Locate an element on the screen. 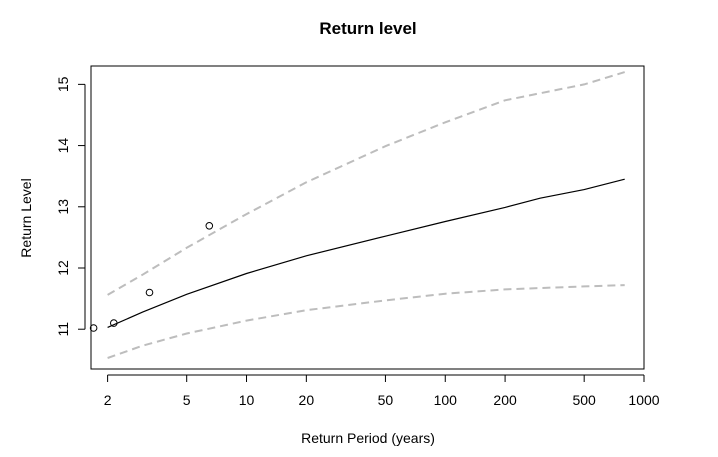 The width and height of the screenshot is (718, 457). x-tick-label: 2 is located at coordinates (108, 400).